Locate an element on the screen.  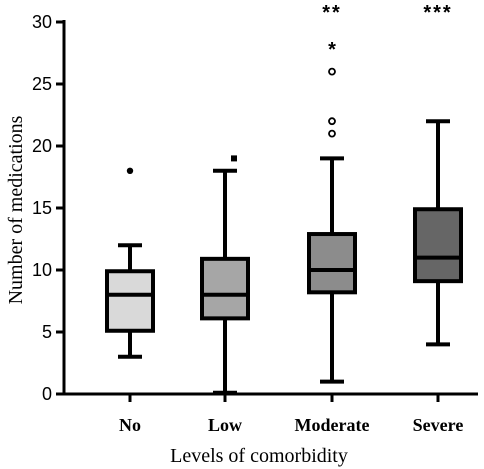
x-tick-label: Low is located at coordinates (225, 425).